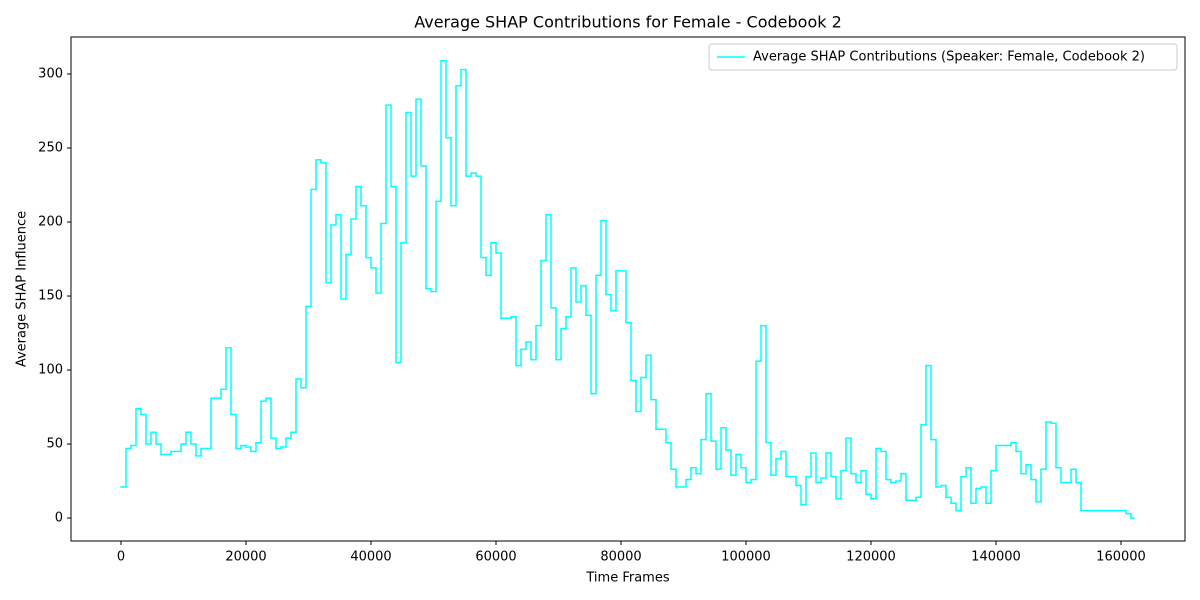  Describe the element at coordinates (627, 578) in the screenshot. I see `x-axis-label: Time Frames` at that location.